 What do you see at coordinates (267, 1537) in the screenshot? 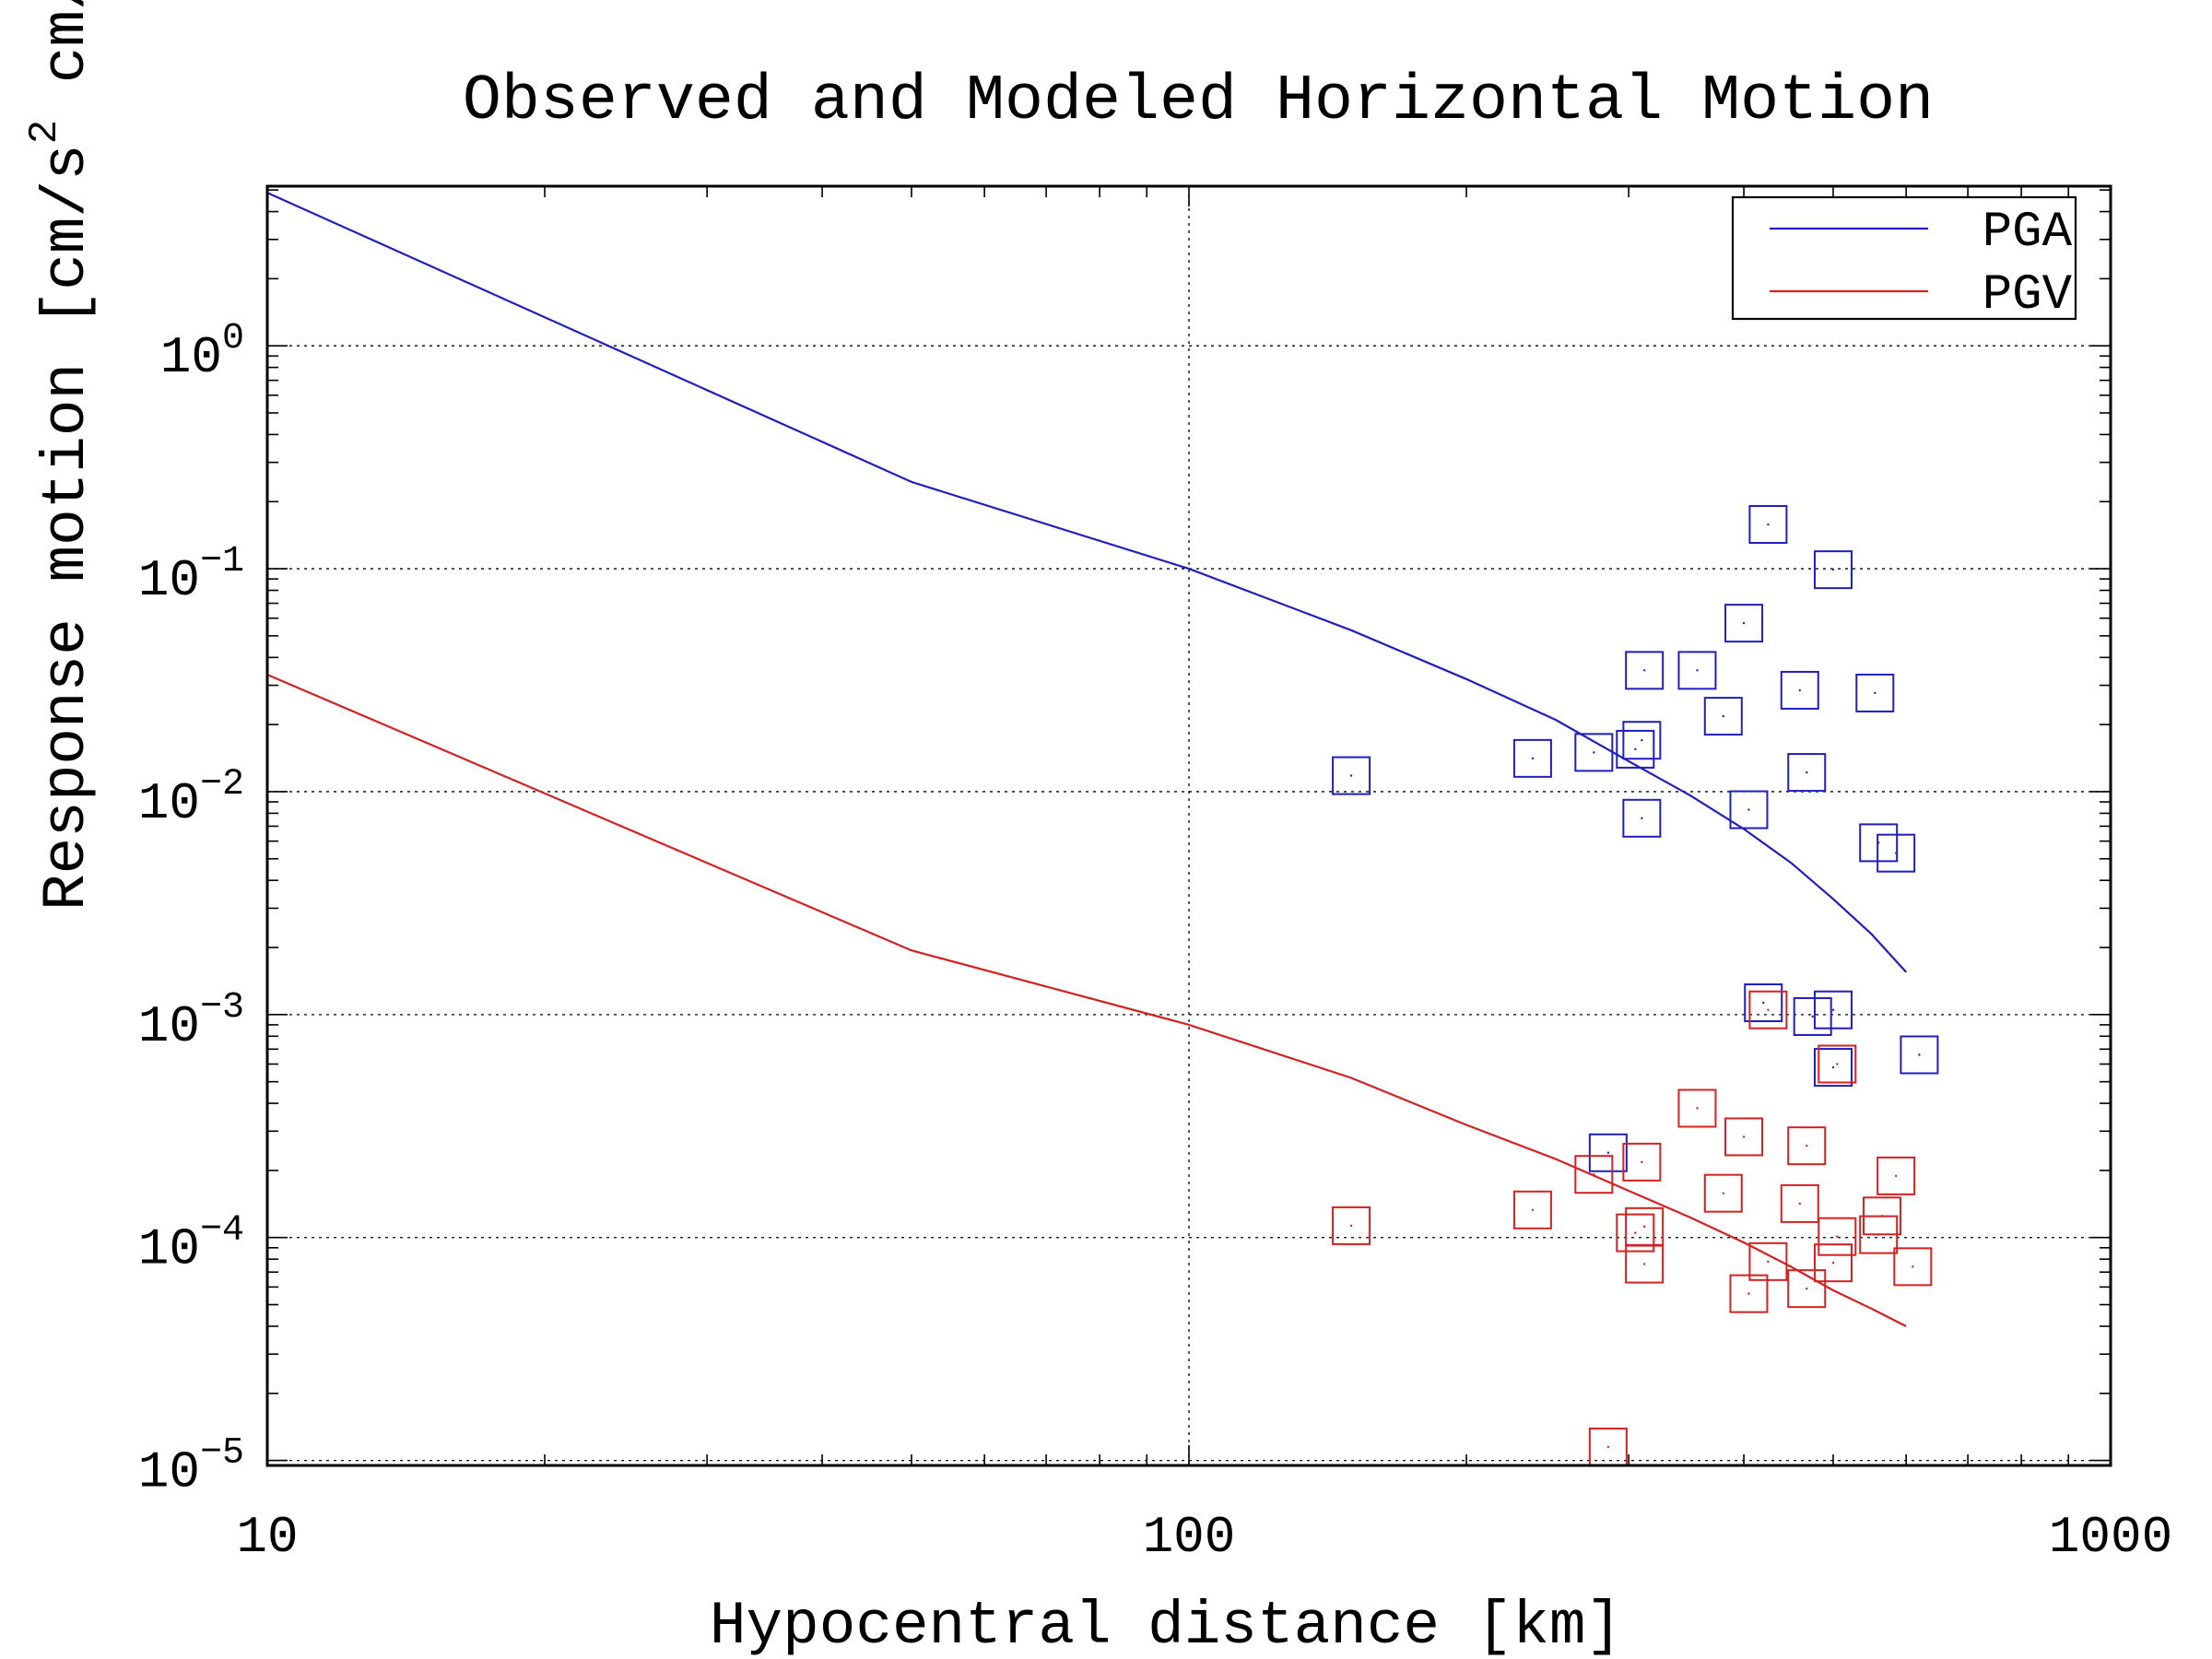
I see `x-tick-label: 10` at bounding box center [267, 1537].